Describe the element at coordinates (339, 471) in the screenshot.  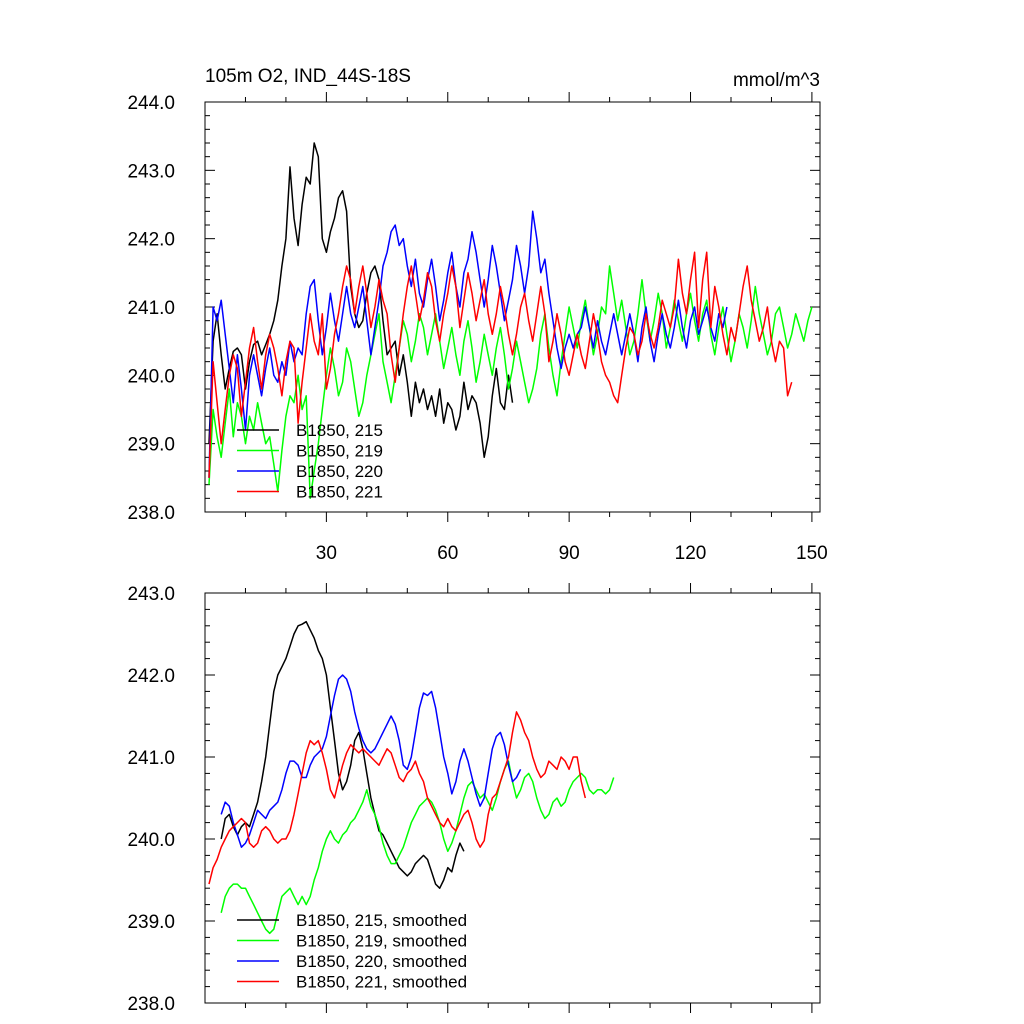
I see `legend-label: B1850, 220` at that location.